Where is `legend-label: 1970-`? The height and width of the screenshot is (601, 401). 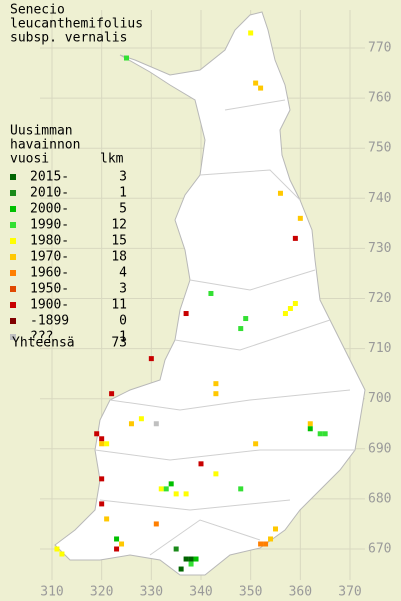 legend-label: 1970- is located at coordinates (49, 257).